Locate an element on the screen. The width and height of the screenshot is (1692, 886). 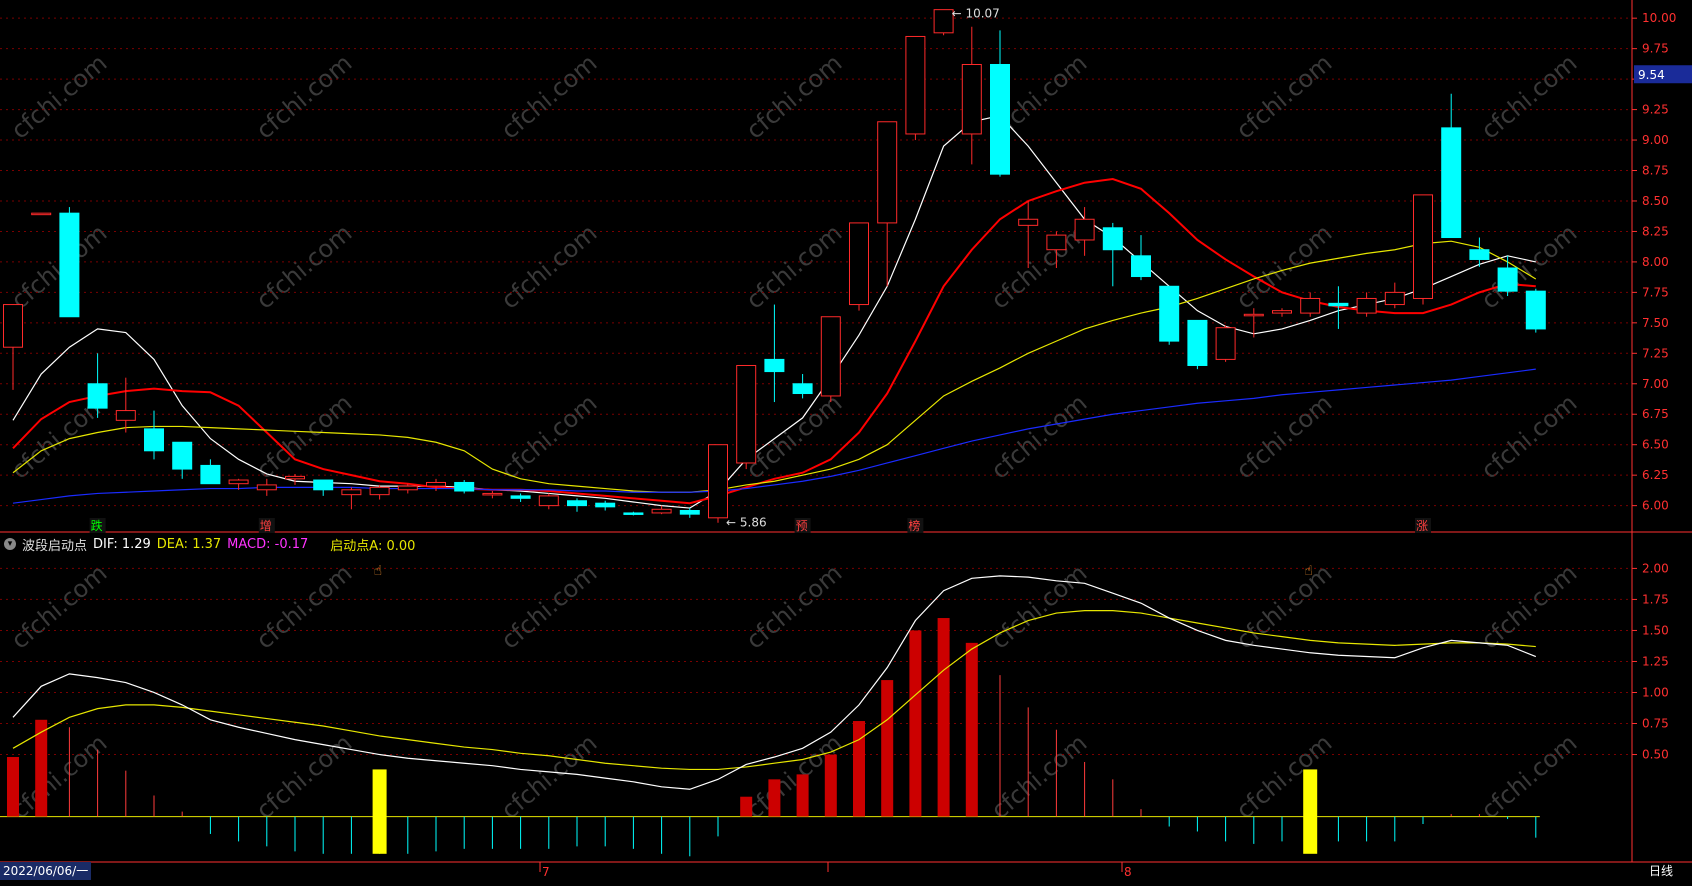
macd-tick-label: 2.00 is located at coordinates (1655, 568).